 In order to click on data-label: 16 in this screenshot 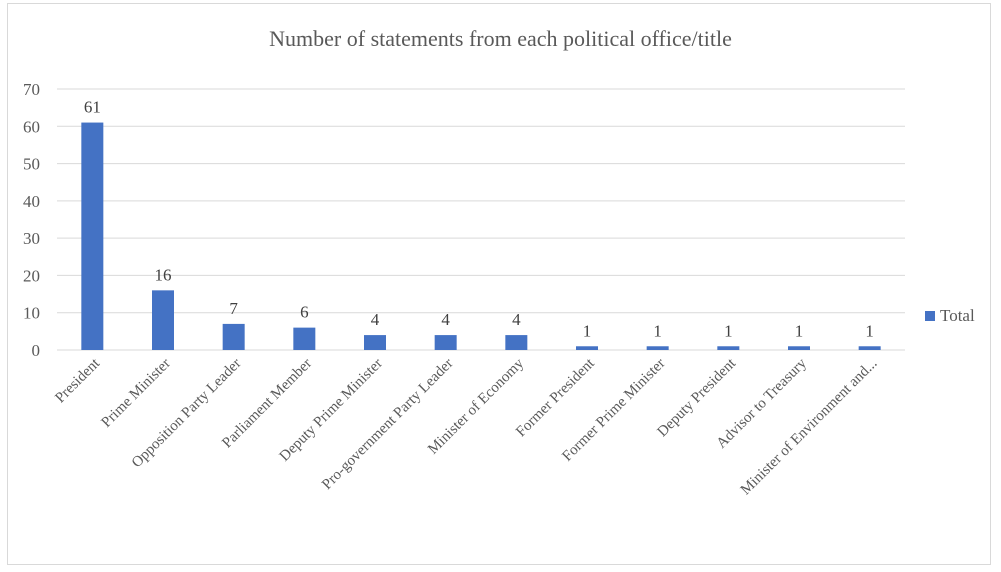, I will do `click(163, 274)`.